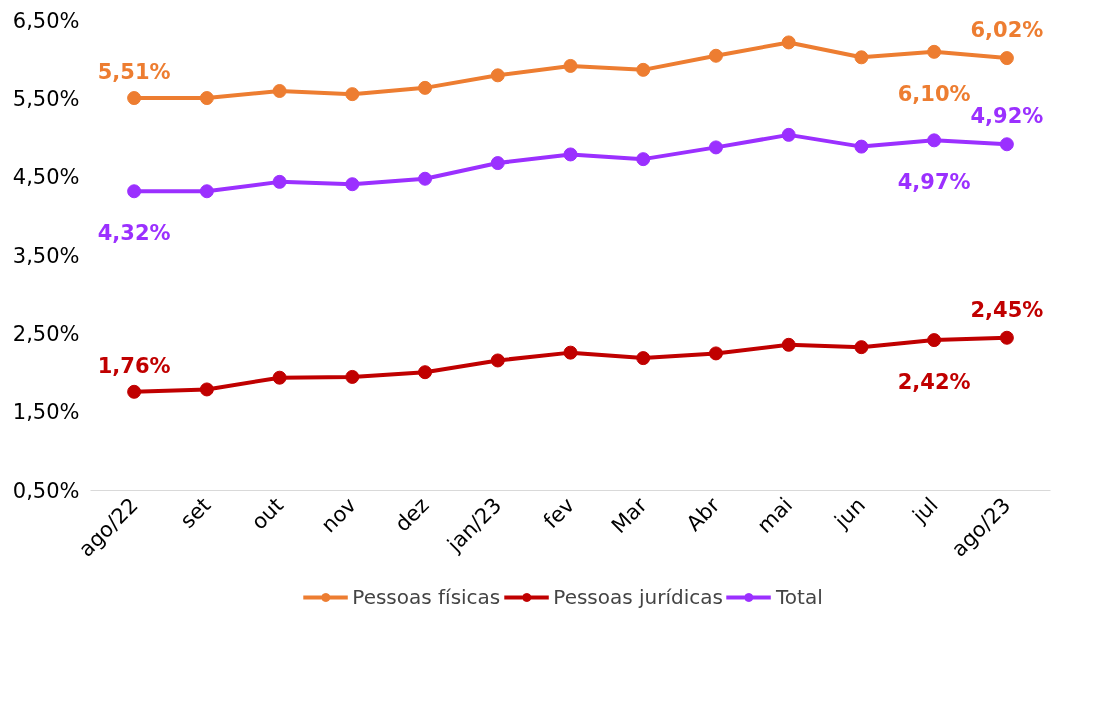  Describe the element at coordinates (925, 511) in the screenshot. I see `x-tick-label: jul` at that location.